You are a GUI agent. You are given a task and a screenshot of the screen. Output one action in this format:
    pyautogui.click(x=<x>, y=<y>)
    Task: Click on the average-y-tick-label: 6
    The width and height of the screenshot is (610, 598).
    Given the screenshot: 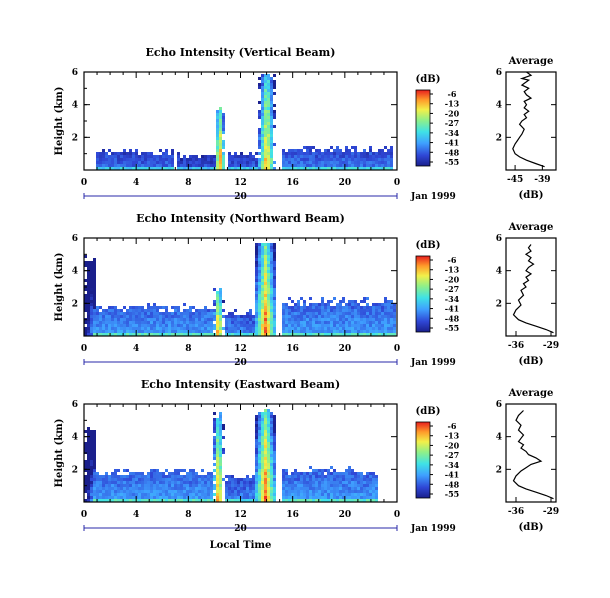 What is the action you would take?
    pyautogui.click(x=499, y=405)
    